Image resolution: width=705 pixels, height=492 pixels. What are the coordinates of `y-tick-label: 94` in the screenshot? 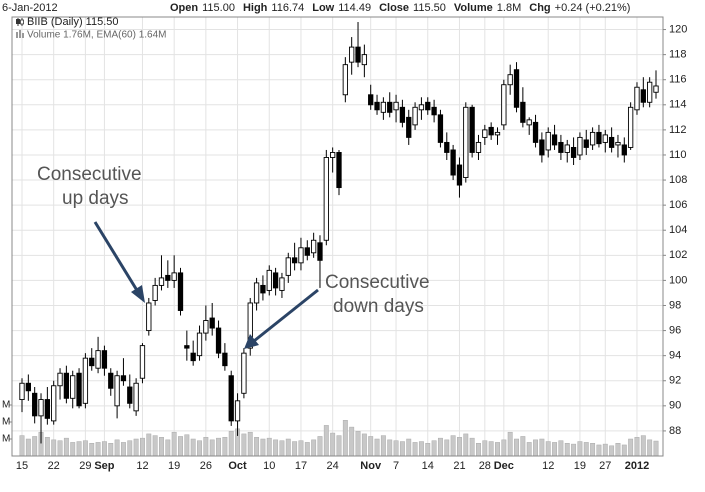 It's located at (675, 356).